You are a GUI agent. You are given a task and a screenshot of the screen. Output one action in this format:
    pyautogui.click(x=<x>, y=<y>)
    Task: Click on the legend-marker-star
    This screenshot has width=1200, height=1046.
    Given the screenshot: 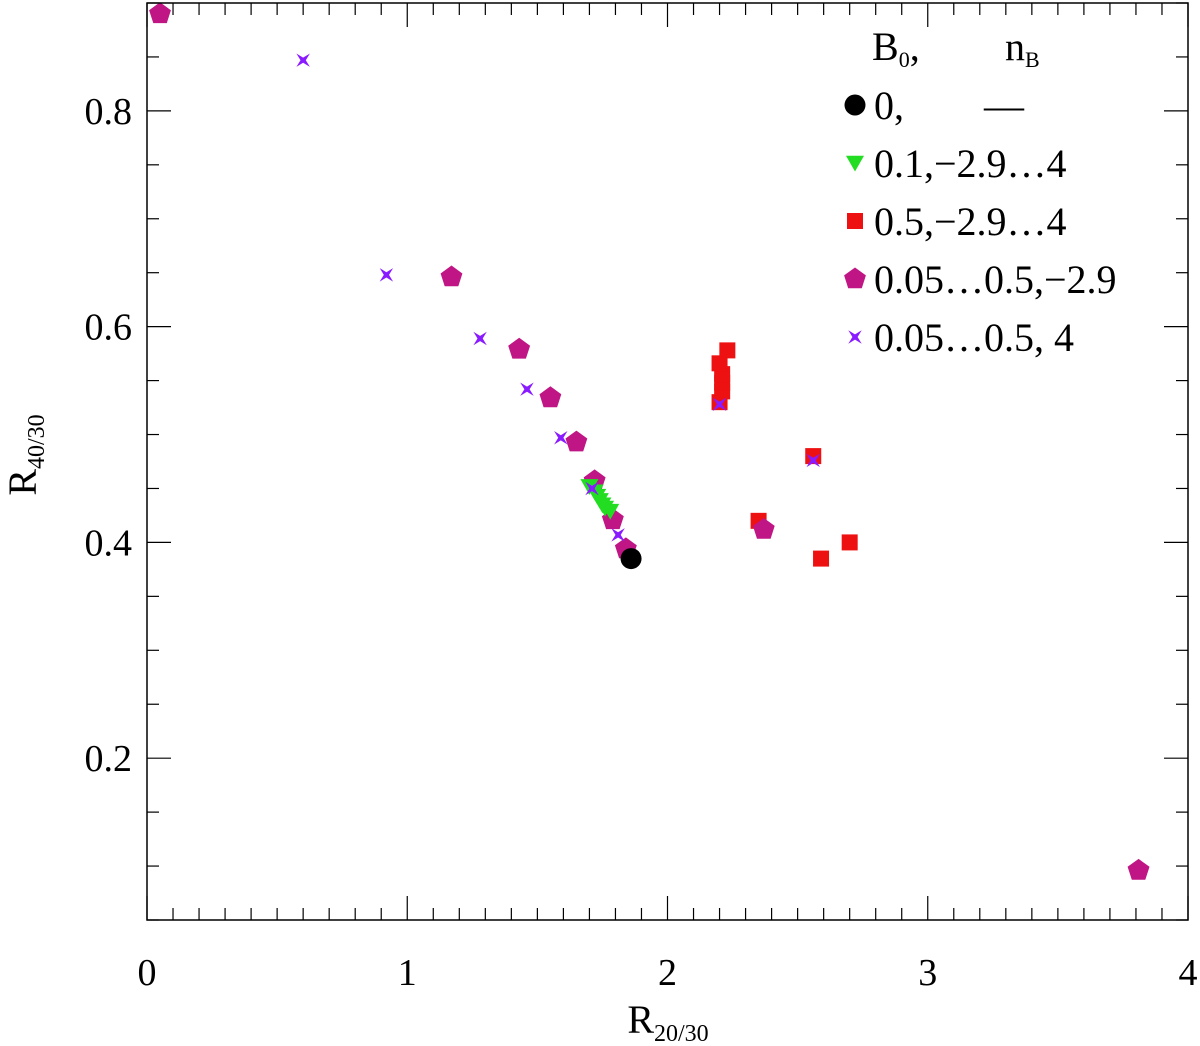 What is the action you would take?
    pyautogui.click(x=855, y=337)
    